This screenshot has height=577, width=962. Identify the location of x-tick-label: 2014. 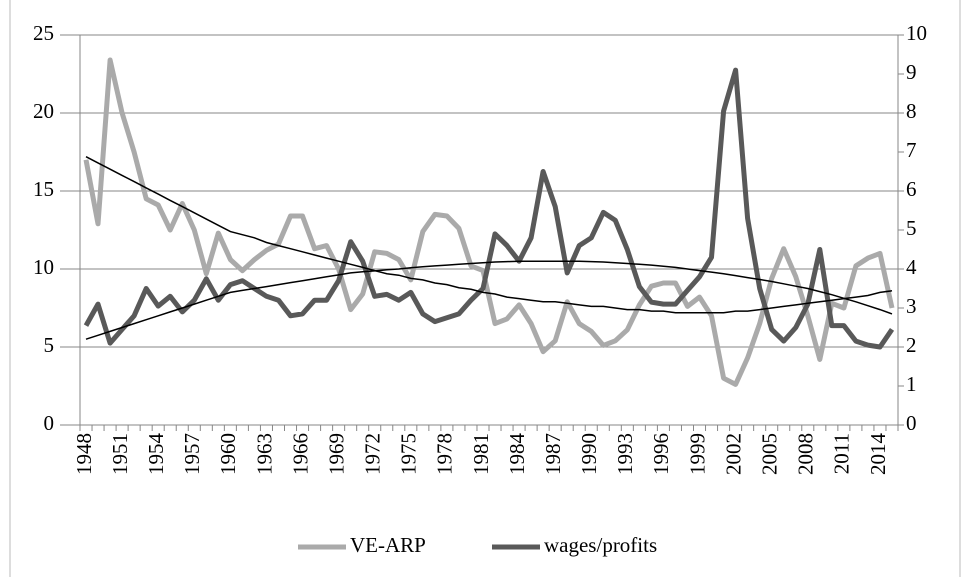
(878, 454).